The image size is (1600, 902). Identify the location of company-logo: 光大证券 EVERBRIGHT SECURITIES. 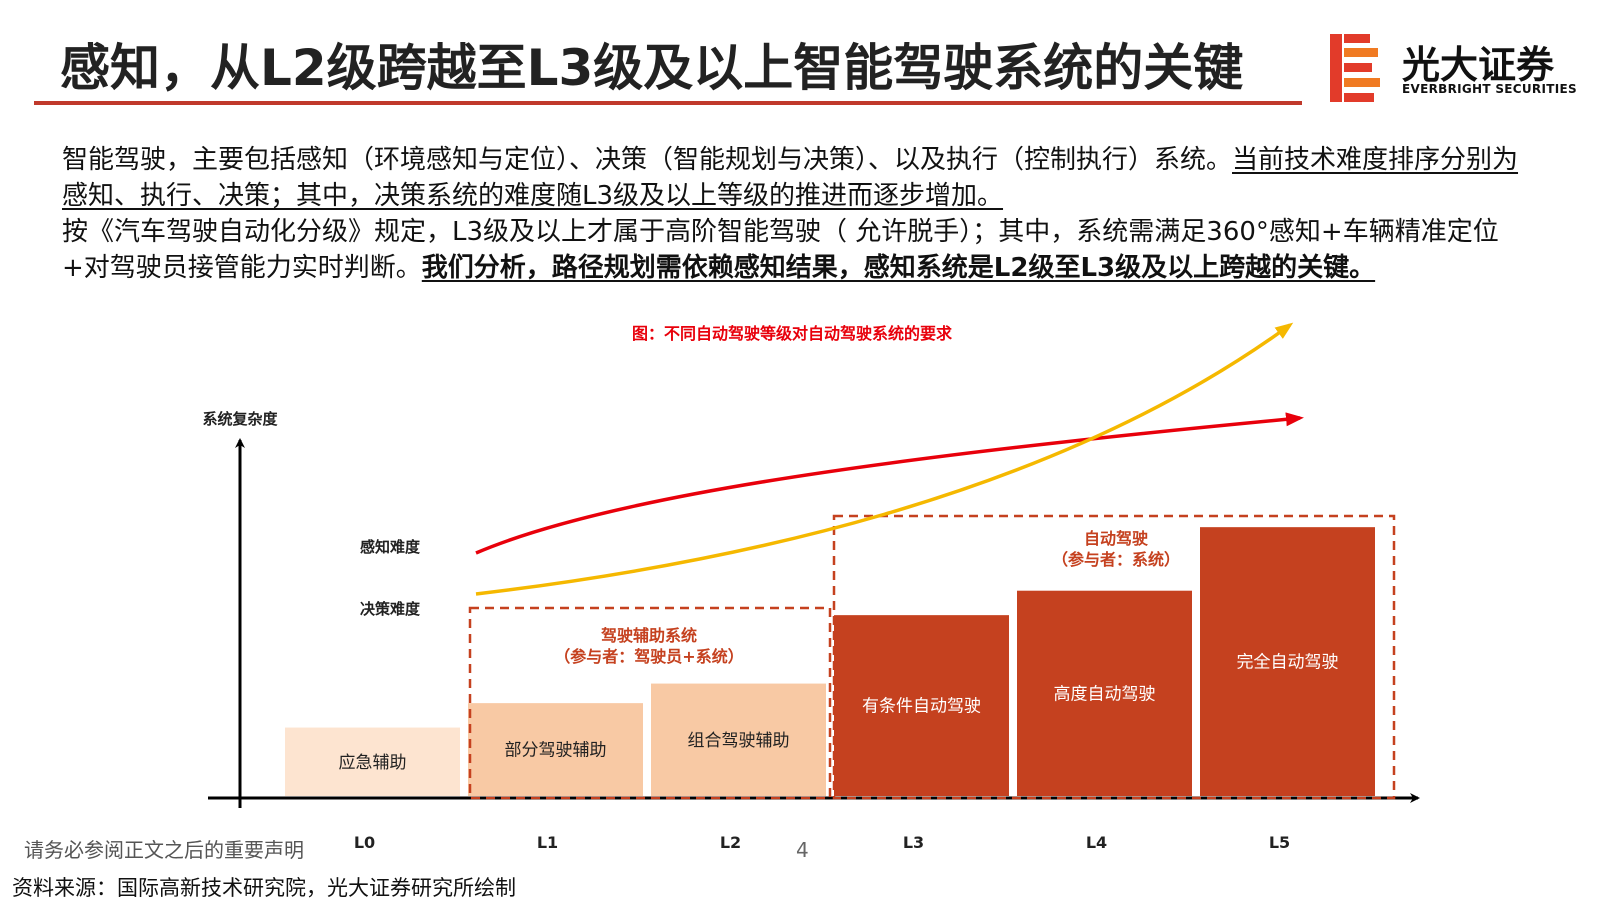
(1460, 70).